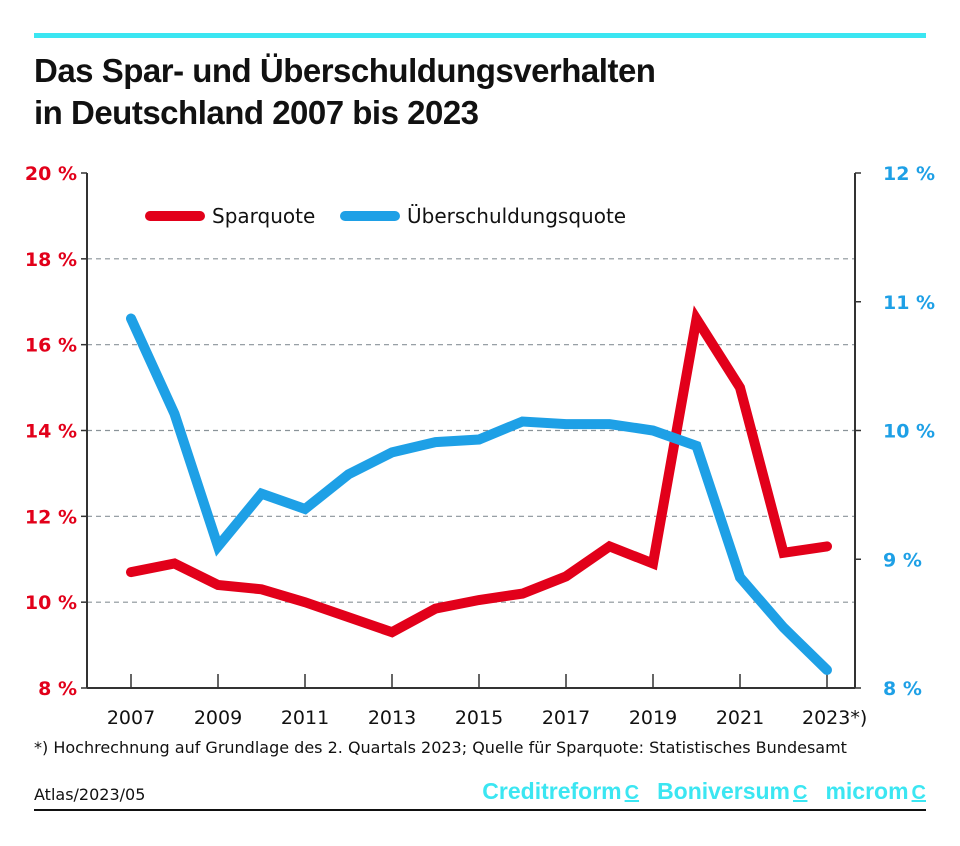 This screenshot has height=846, width=960. What do you see at coordinates (561, 791) in the screenshot?
I see `logo-creditreform: Creditreform C` at bounding box center [561, 791].